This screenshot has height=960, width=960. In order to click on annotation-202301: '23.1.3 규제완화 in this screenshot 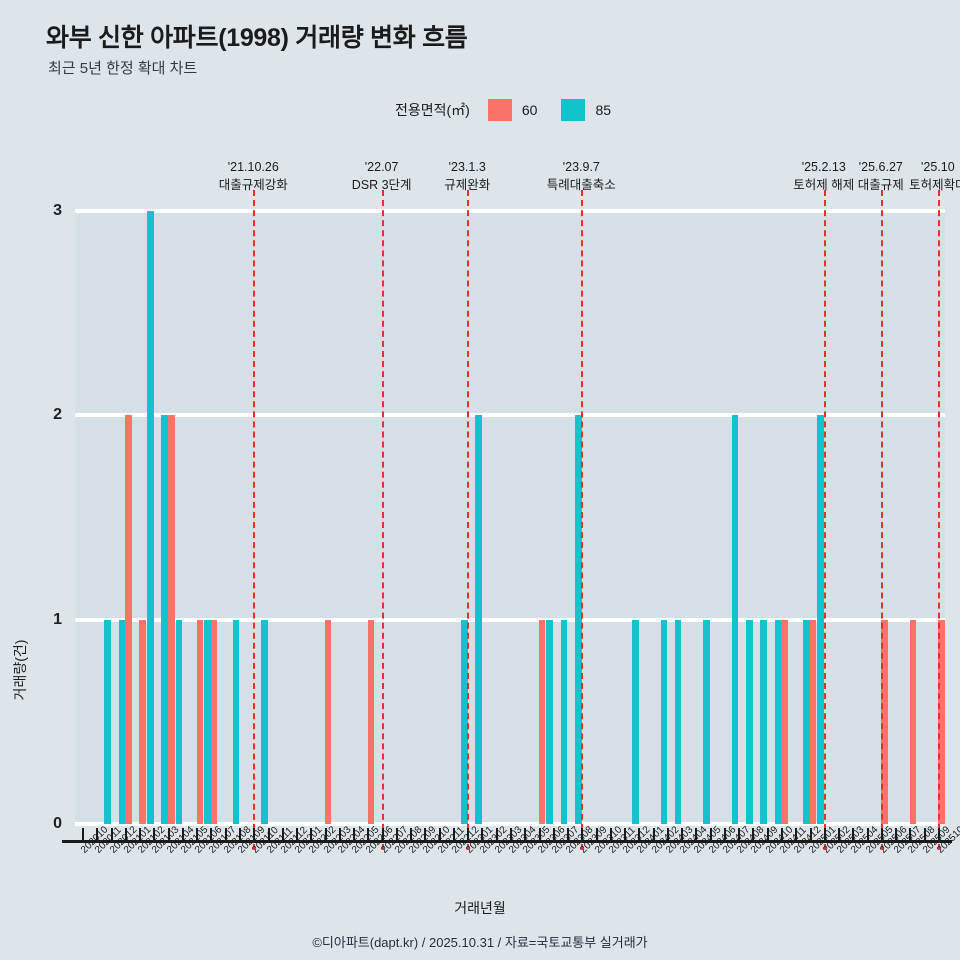, I will do `click(467, 176)`.